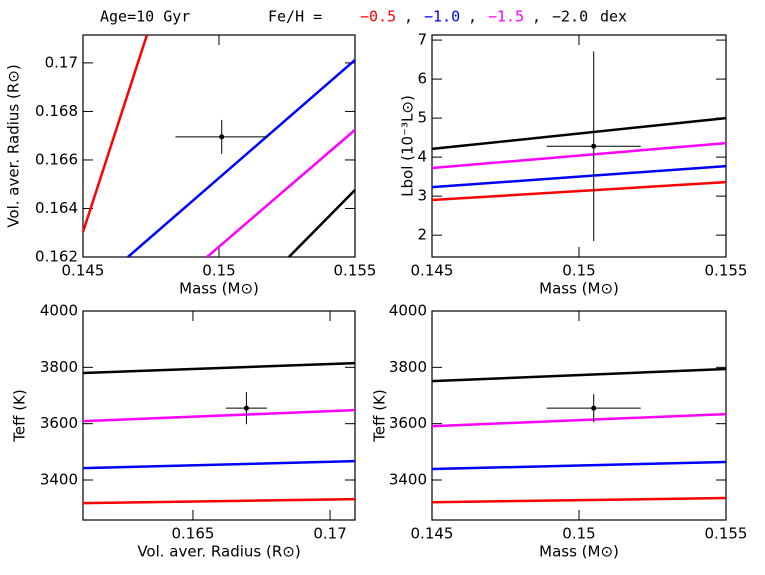  I want to click on y-tick-label: 6, so click(422, 79).